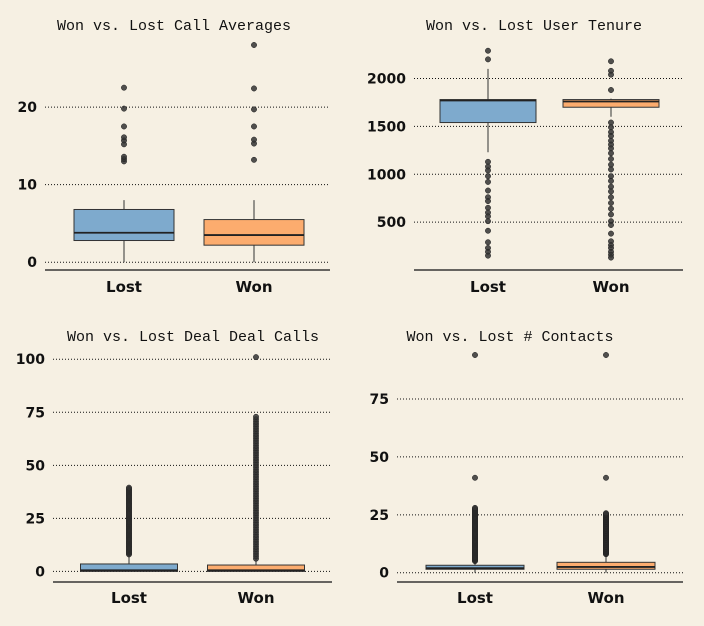 This screenshot has height=626, width=704. I want to click on chart-title: Won vs. Lost Deal Deal Calls, so click(193, 337).